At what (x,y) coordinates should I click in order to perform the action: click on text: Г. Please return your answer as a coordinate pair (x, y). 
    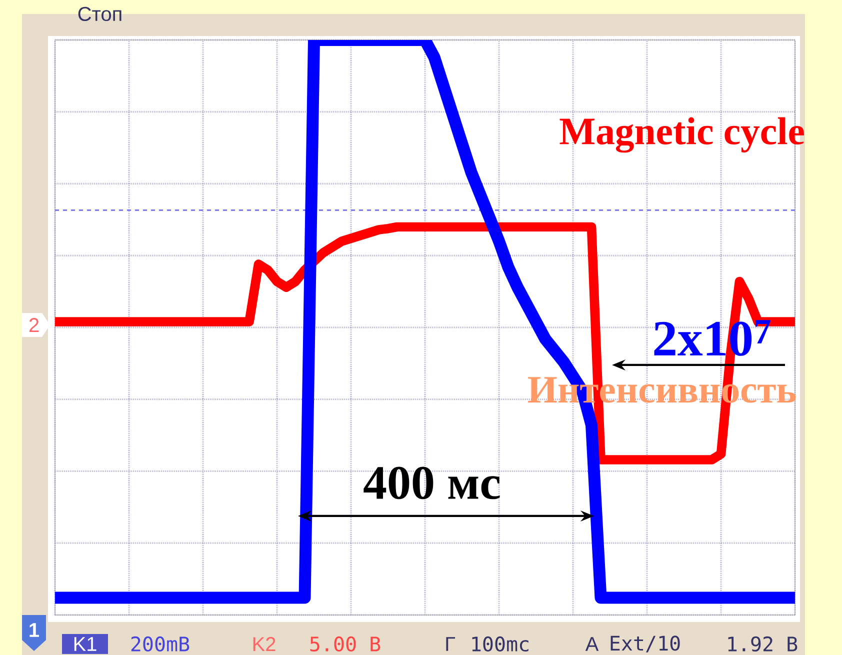
    Looking at the image, I should click on (451, 644).